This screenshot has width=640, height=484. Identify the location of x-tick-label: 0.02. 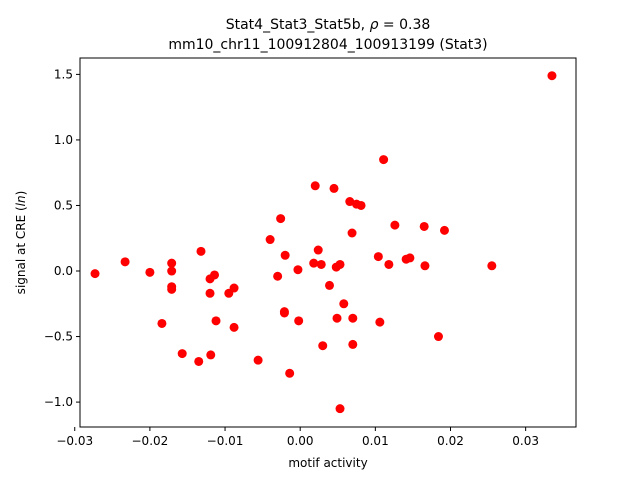
(450, 441).